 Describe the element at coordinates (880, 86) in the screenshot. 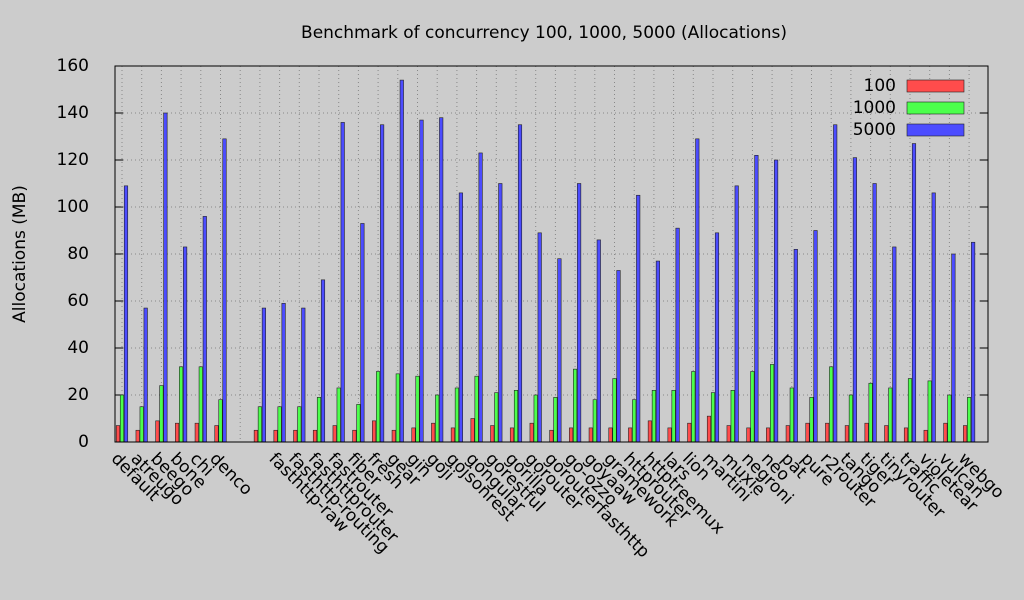

I see `legend-label: 100` at that location.